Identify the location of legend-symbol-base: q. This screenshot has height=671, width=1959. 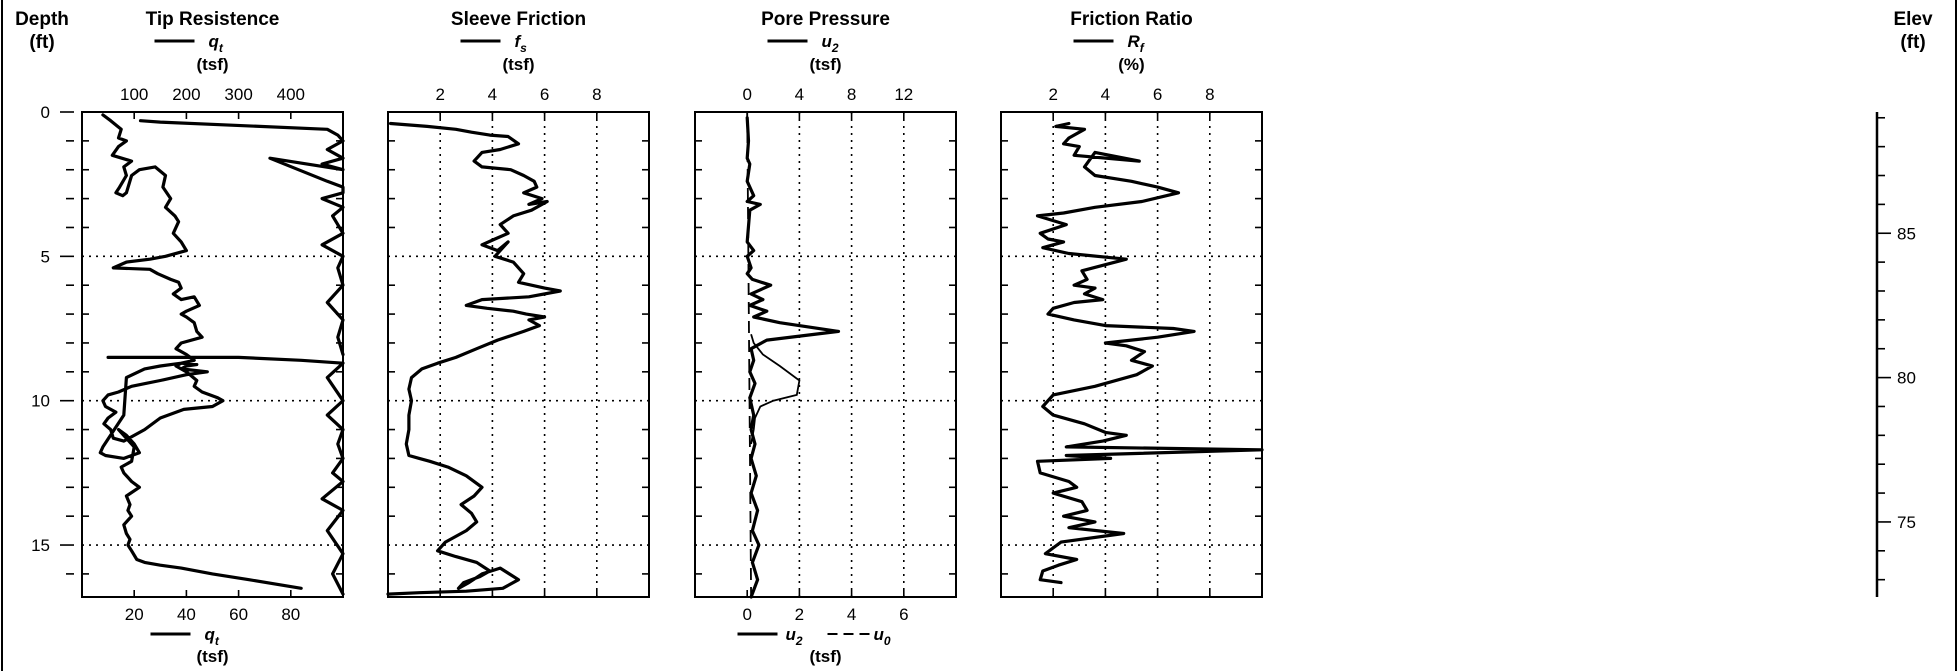
(214, 41).